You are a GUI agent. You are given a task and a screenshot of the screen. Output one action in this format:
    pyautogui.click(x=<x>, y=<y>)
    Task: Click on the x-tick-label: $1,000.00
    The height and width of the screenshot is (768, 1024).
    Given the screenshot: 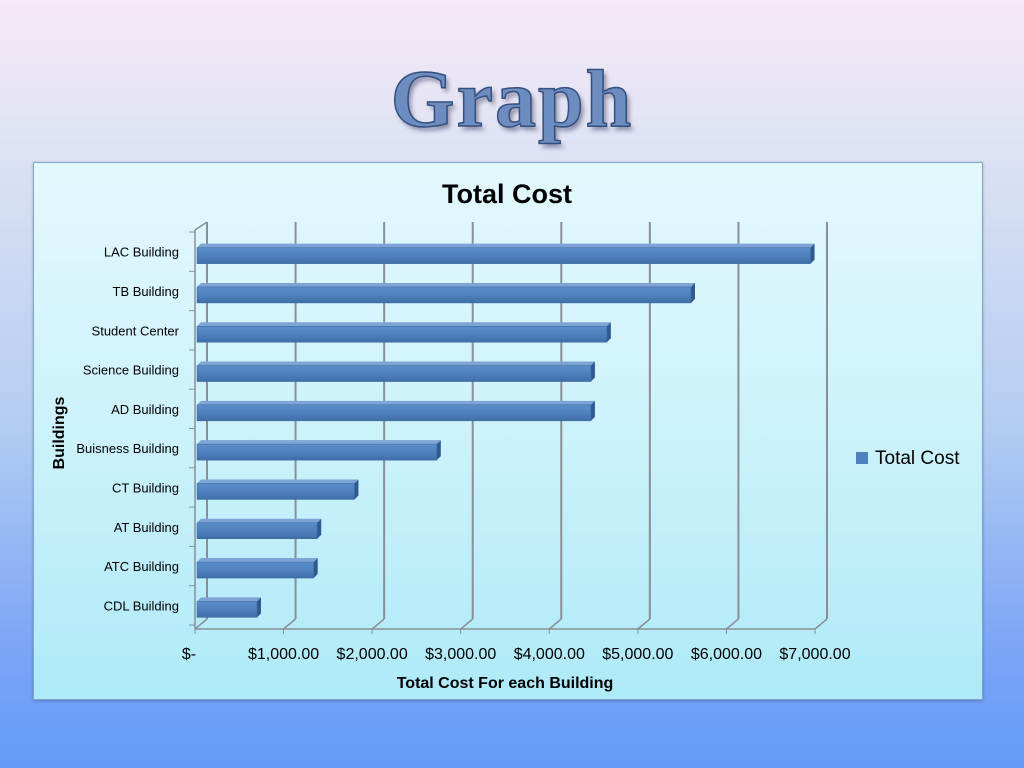 What is the action you would take?
    pyautogui.click(x=283, y=654)
    